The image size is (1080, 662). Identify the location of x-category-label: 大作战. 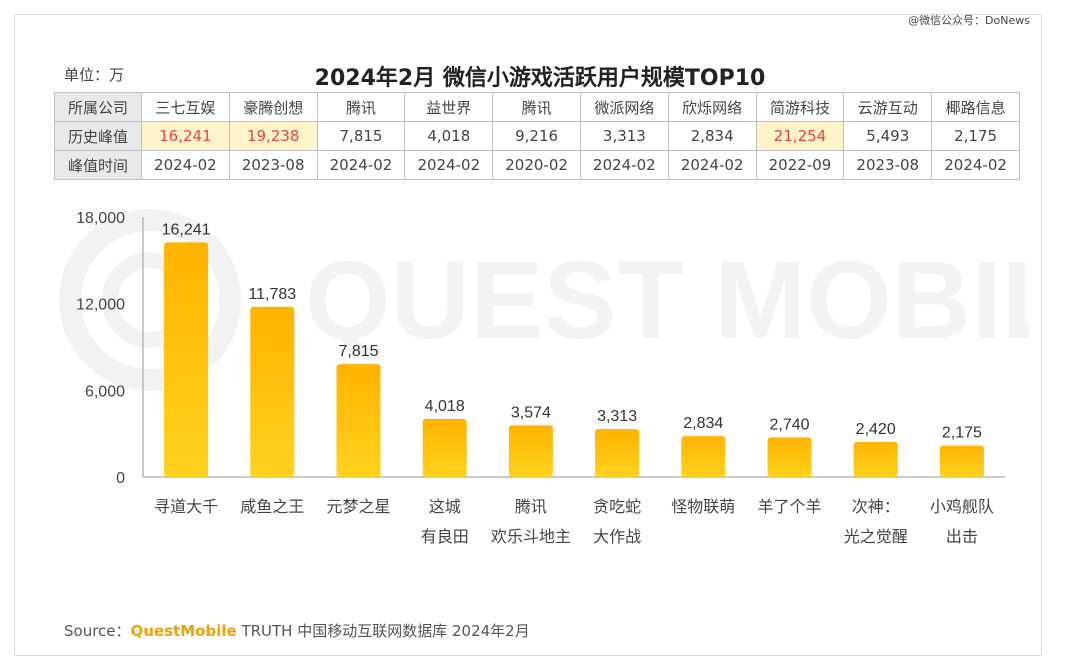
(617, 536).